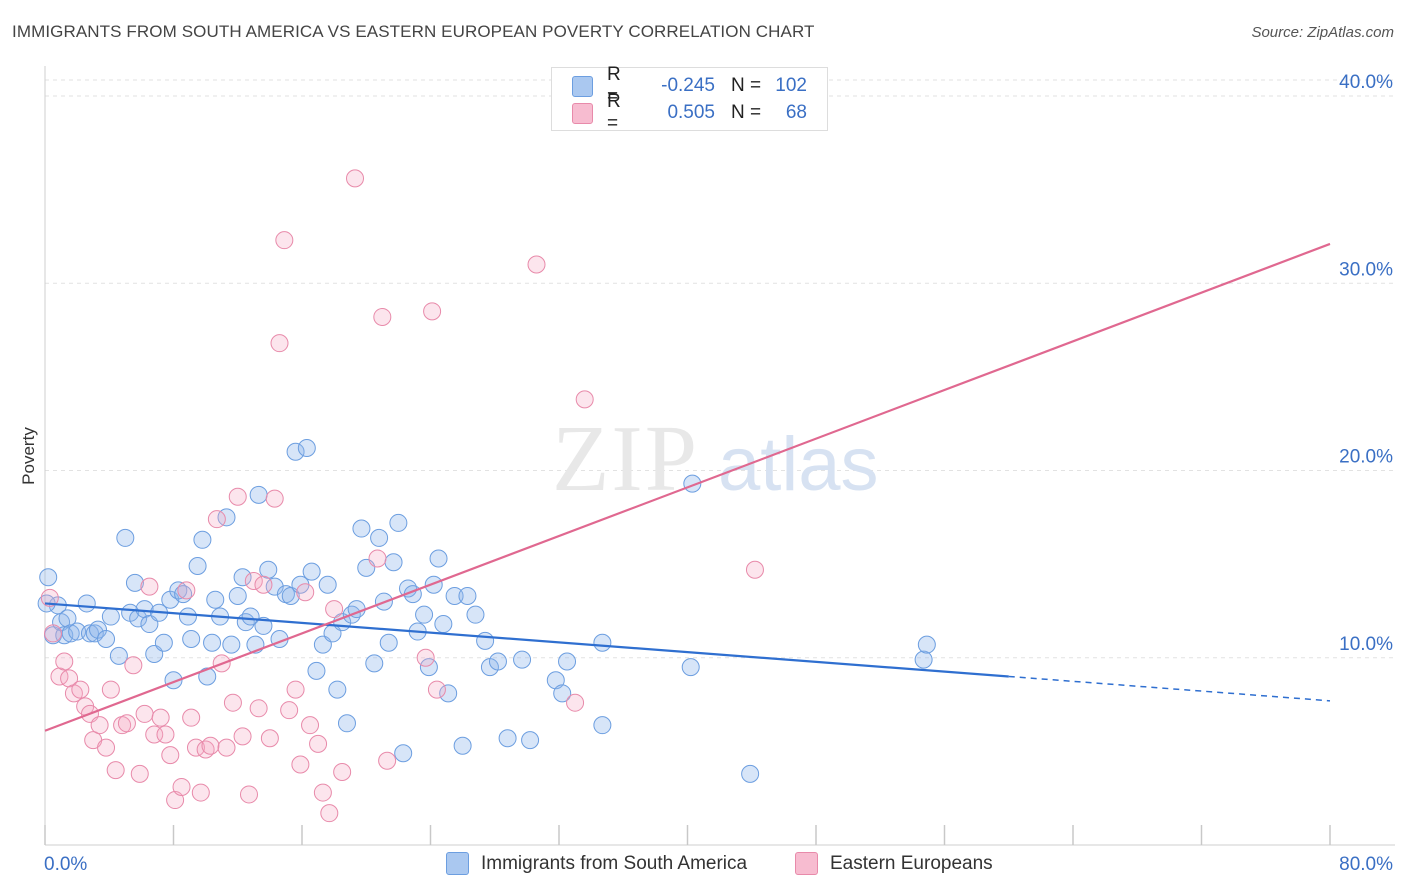 The image size is (1406, 892). Describe the element at coordinates (582, 113) in the screenshot. I see `legend-swatch-pink` at that location.